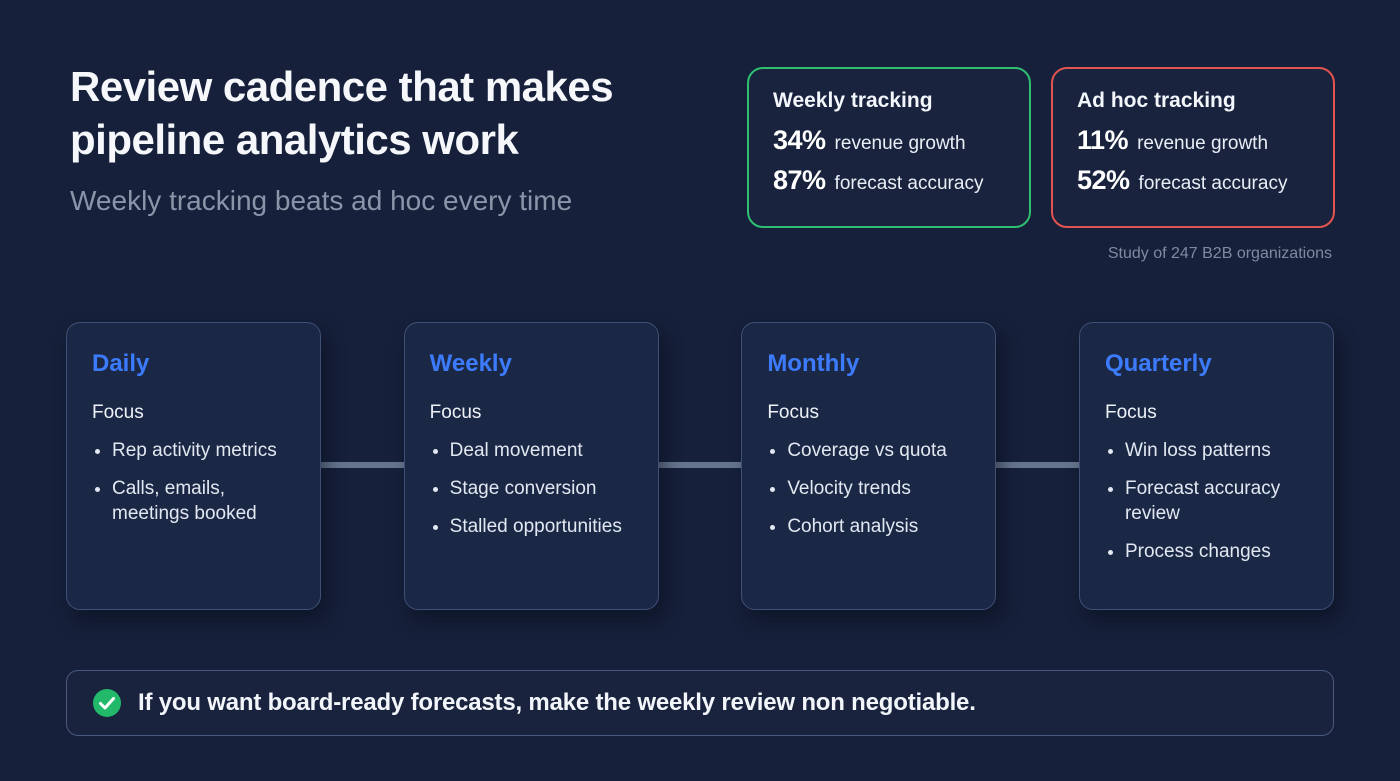 Image resolution: width=1400 pixels, height=781 pixels. I want to click on cadence-card-title: Daily, so click(121, 363).